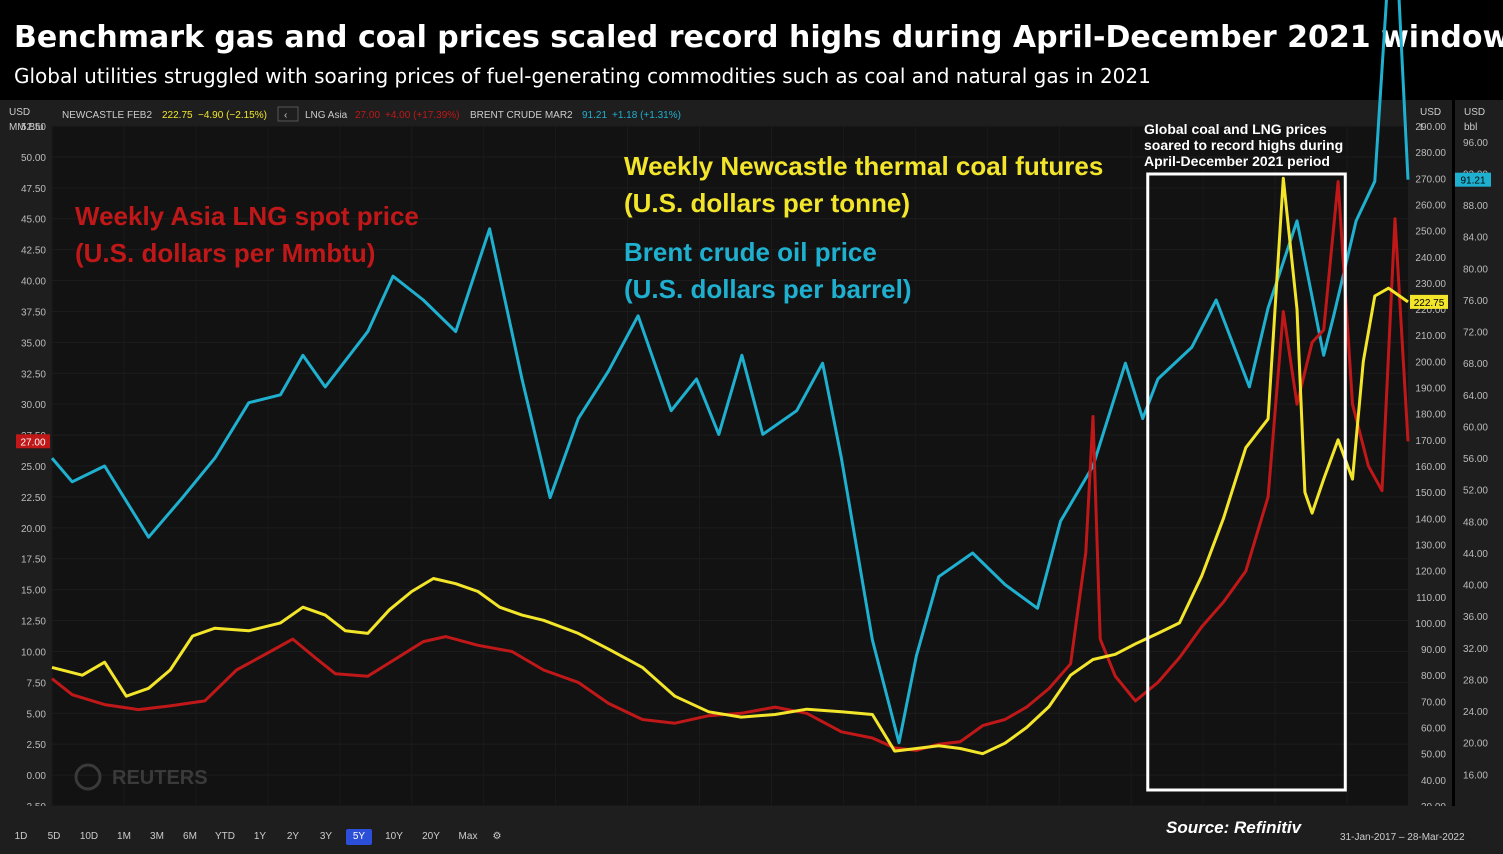  What do you see at coordinates (1433, 729) in the screenshot?
I see `coal-axis-tick: 60.00` at bounding box center [1433, 729].